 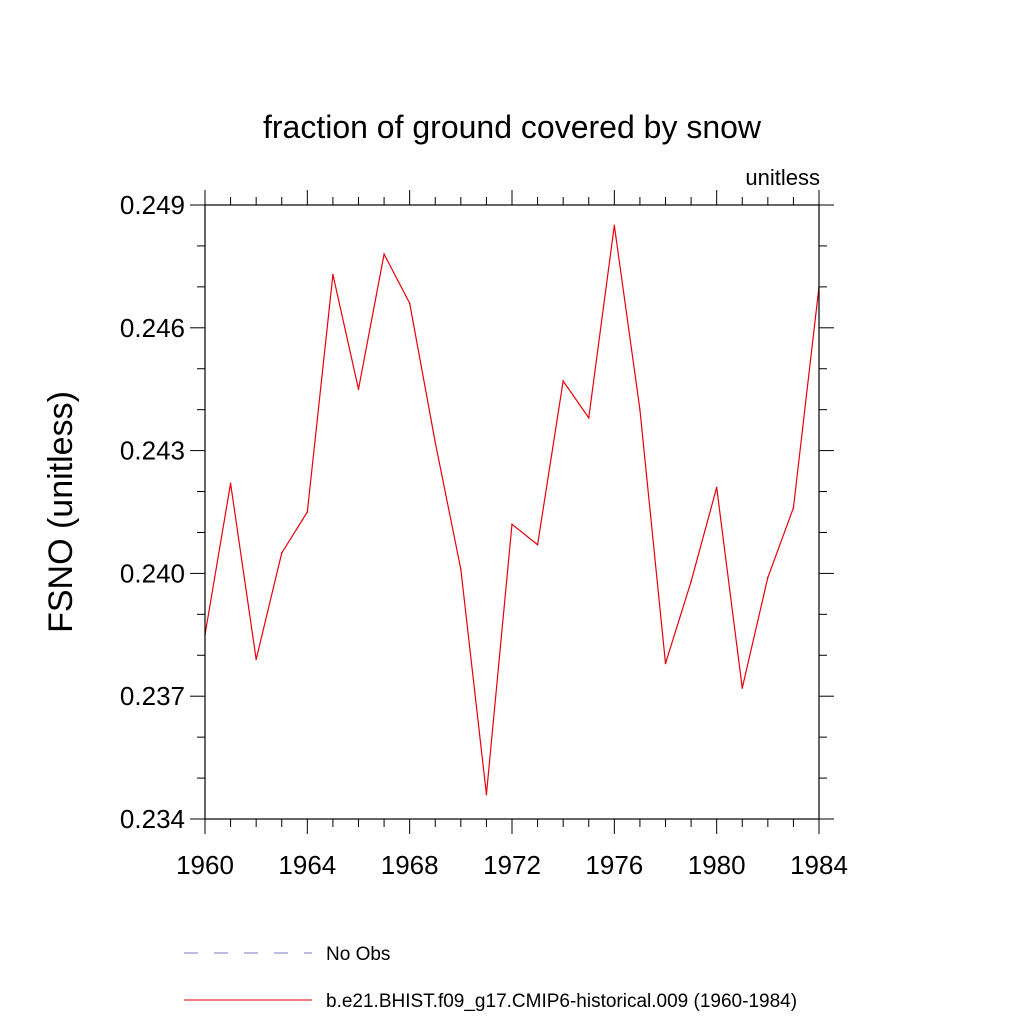 What do you see at coordinates (152, 819) in the screenshot?
I see `y-tick-label: 0.234` at bounding box center [152, 819].